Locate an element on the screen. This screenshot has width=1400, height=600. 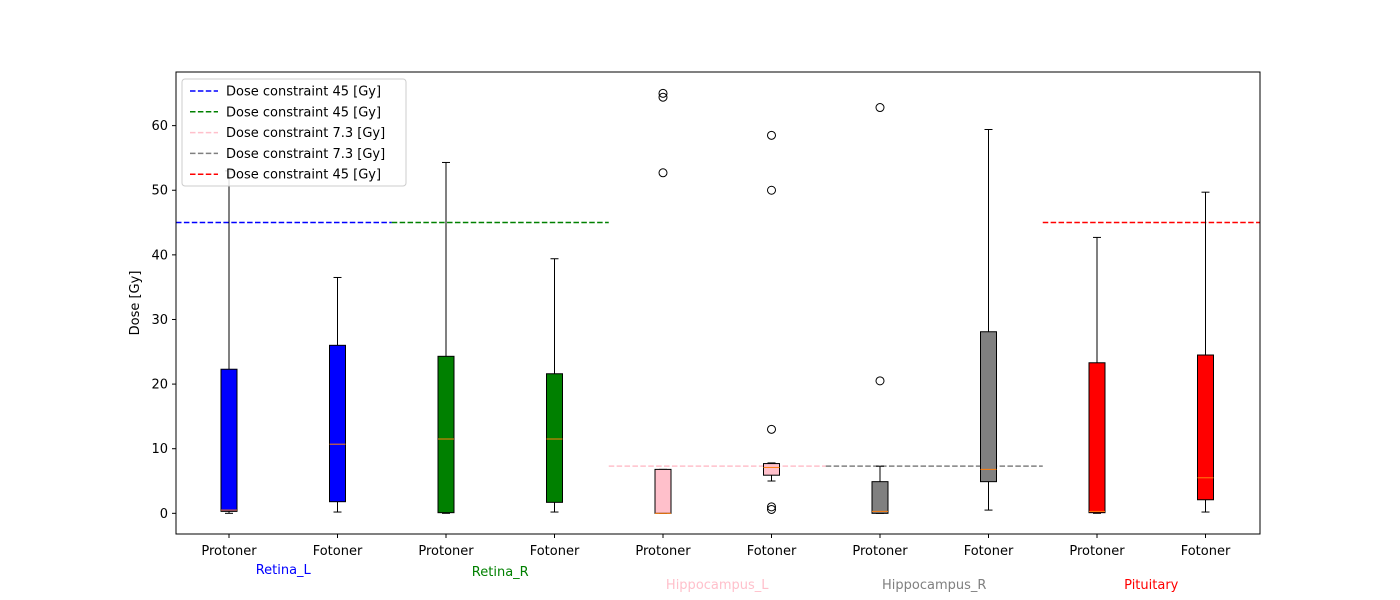
y-tick-label: 20 is located at coordinates (159, 385).